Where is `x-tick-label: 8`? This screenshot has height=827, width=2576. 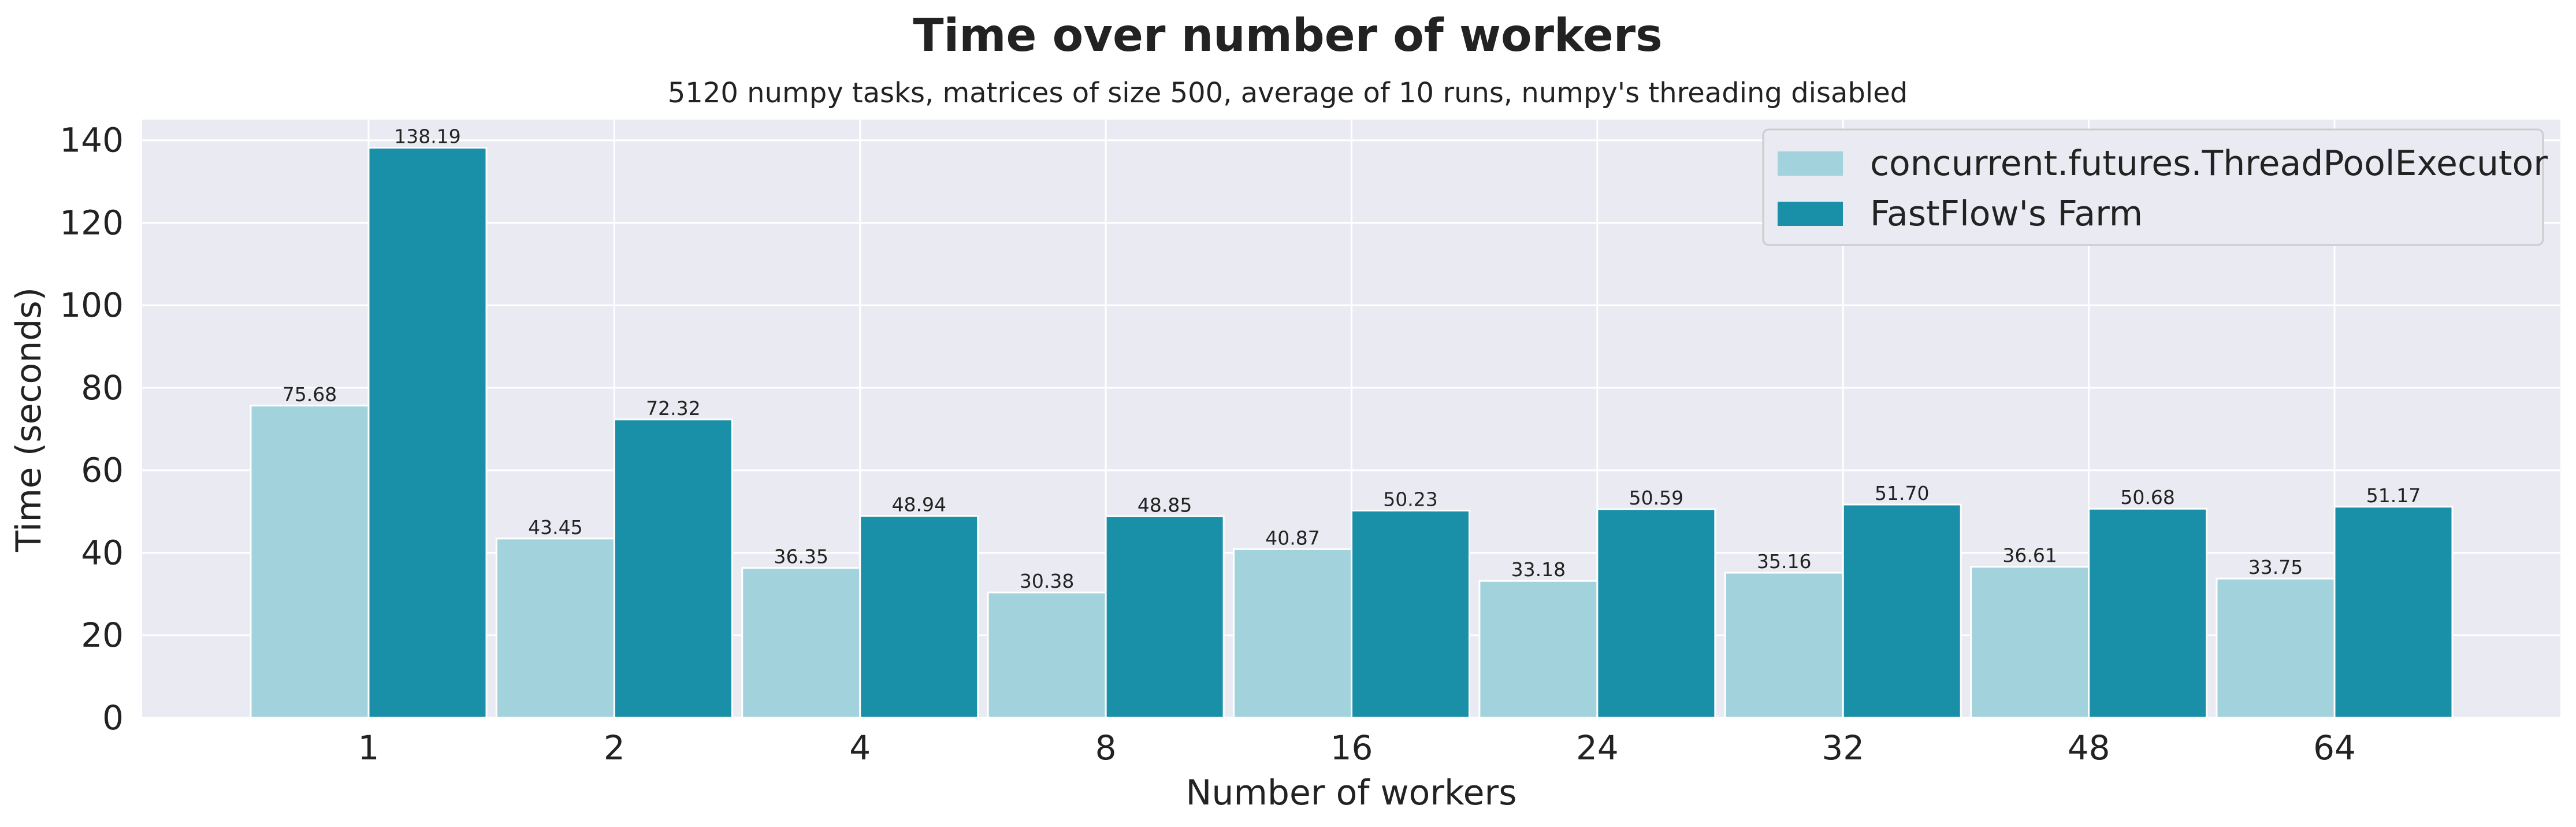 x-tick-label: 8 is located at coordinates (1106, 748).